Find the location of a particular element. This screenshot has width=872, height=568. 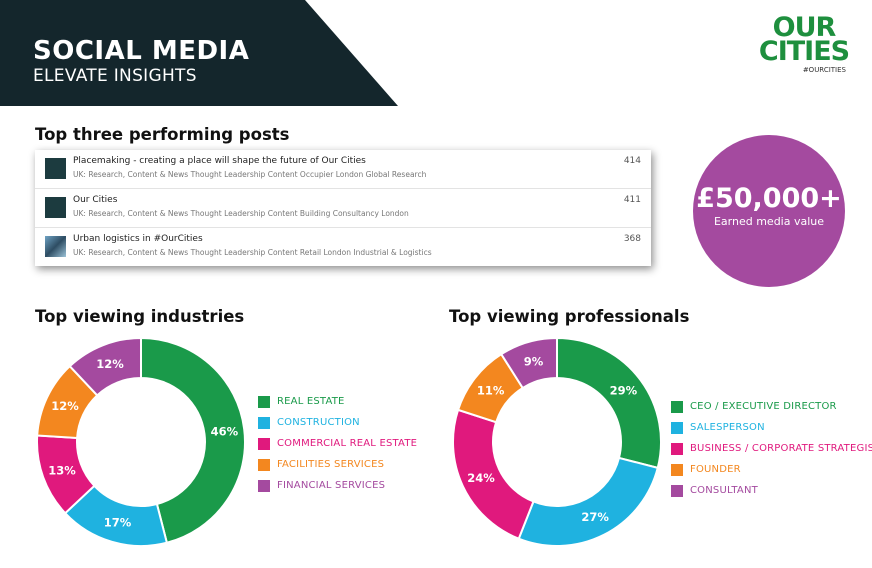

legend-label: SALESPERSON is located at coordinates (727, 427).